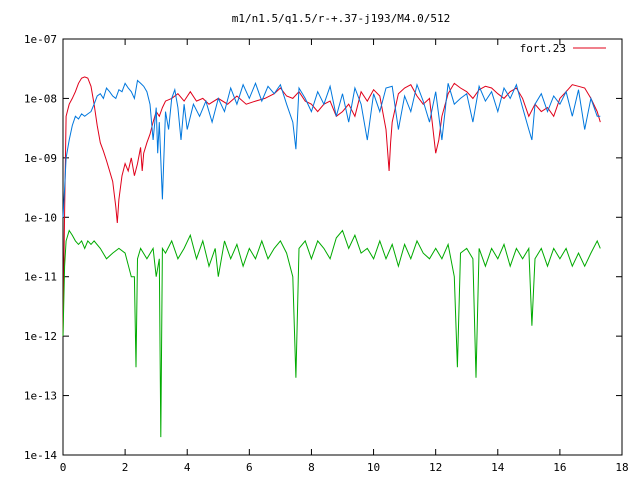 This screenshot has height=480, width=640. I want to click on legend: fort.23, so click(563, 48).